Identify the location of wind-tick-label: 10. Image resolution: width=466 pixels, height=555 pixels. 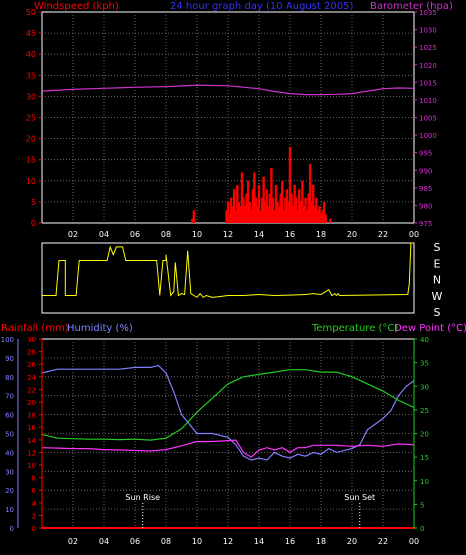
(31, 181).